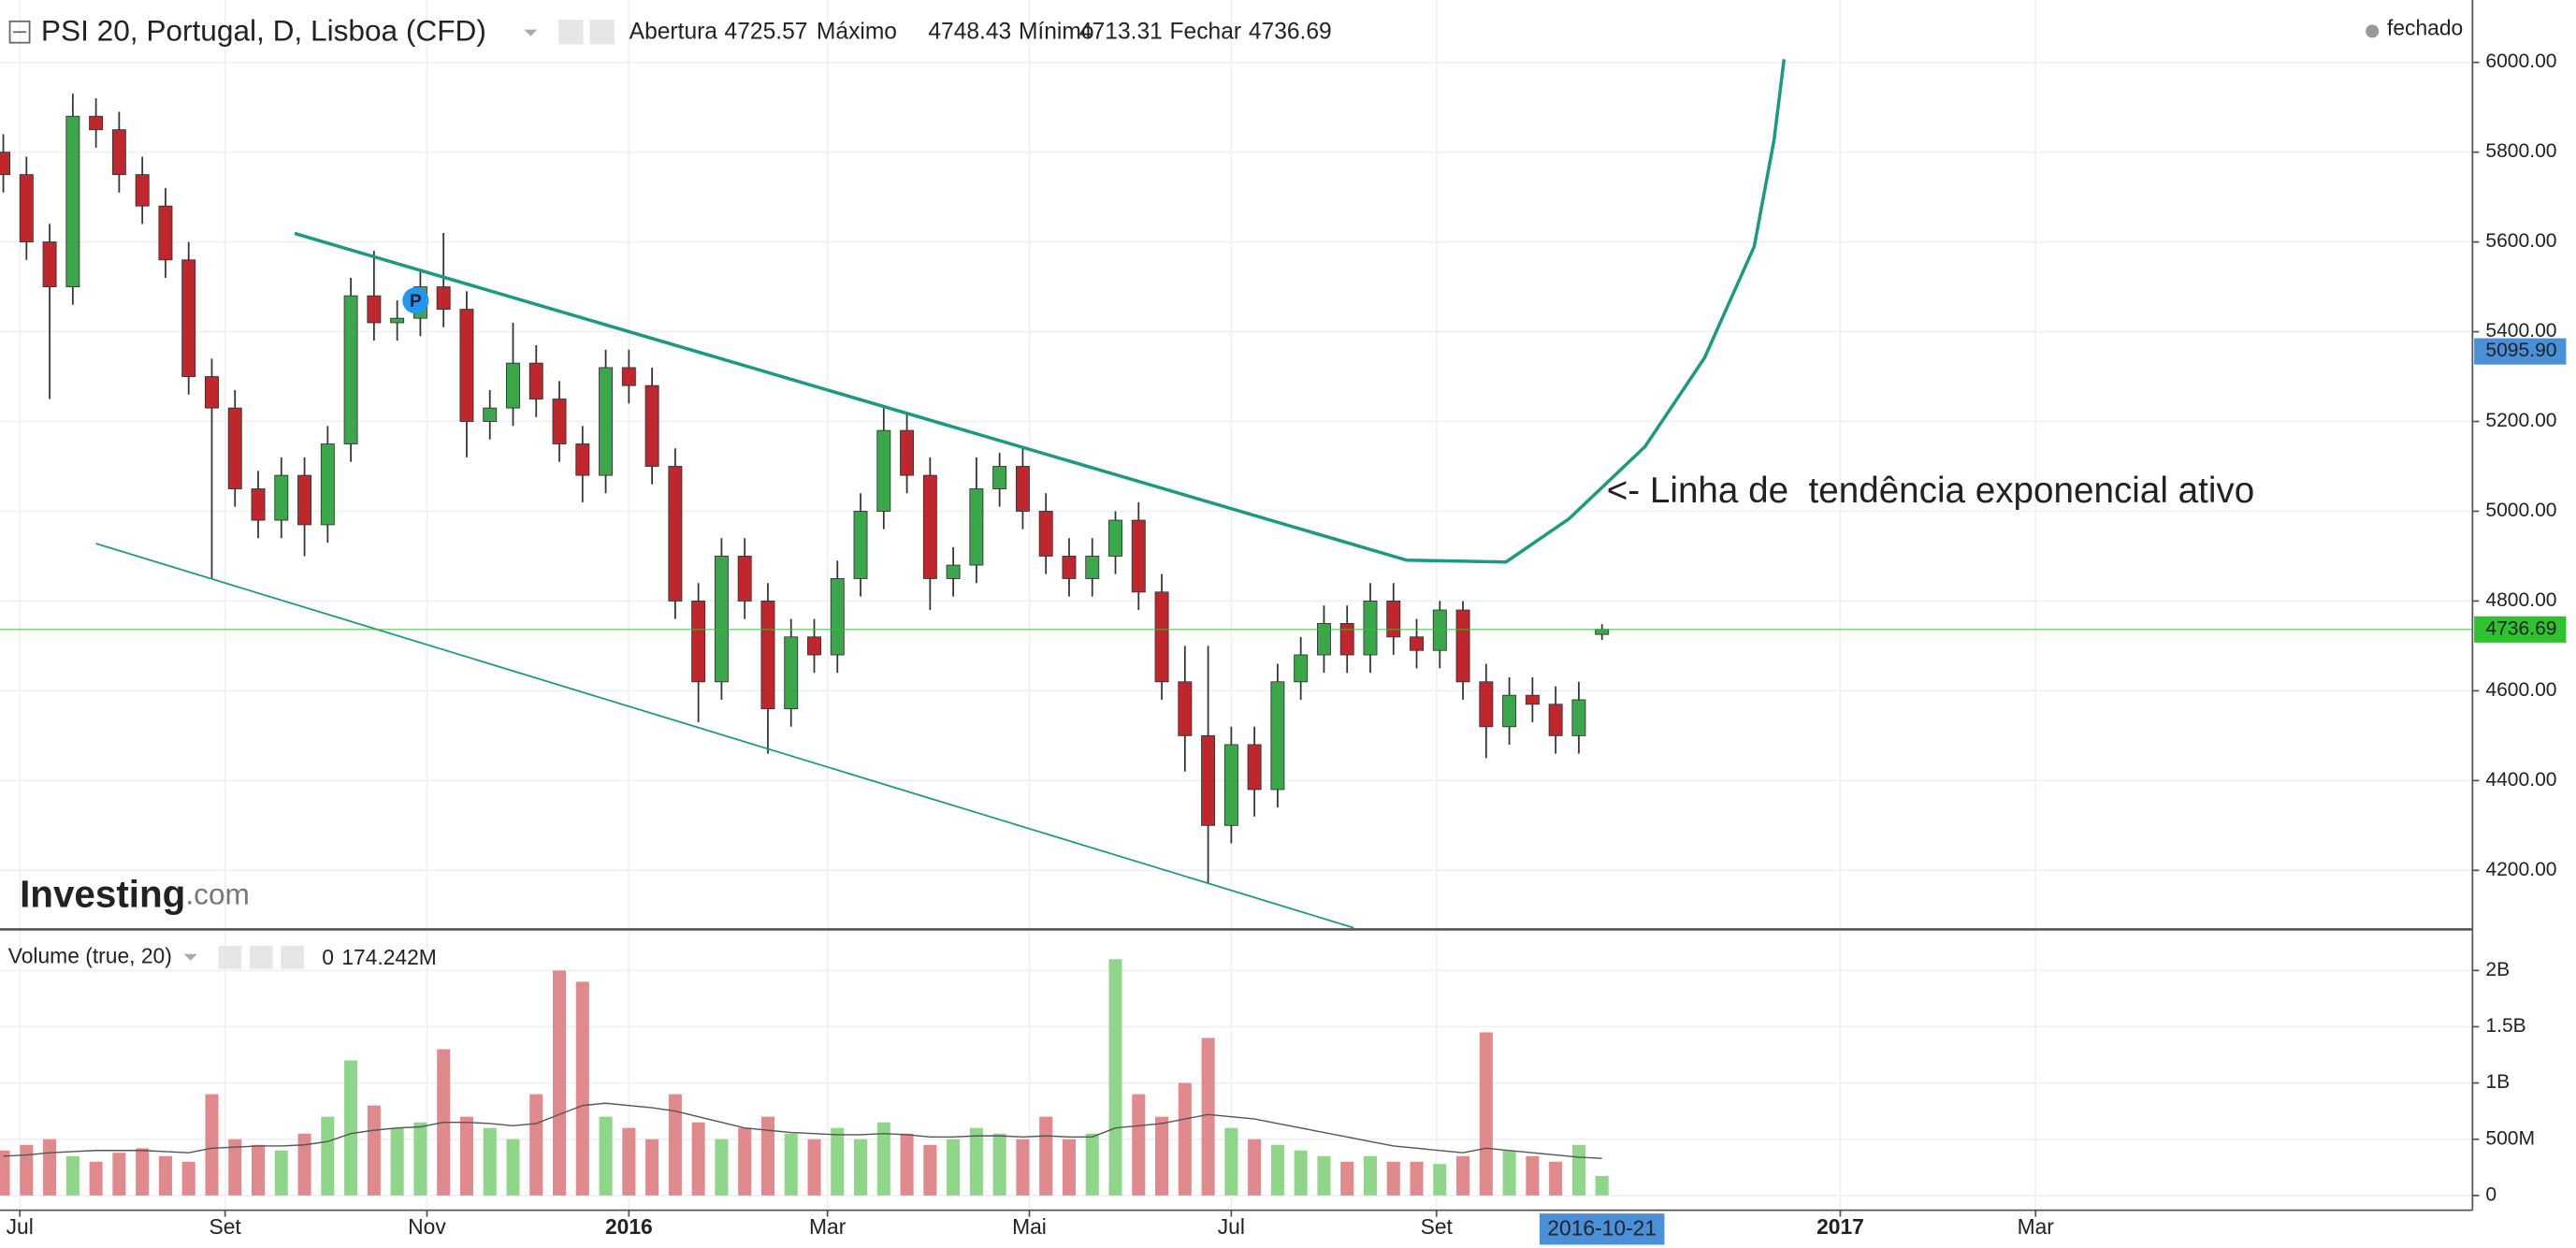 Image resolution: width=2576 pixels, height=1248 pixels. I want to click on y-tick-label: 5400.00, so click(2520, 330).